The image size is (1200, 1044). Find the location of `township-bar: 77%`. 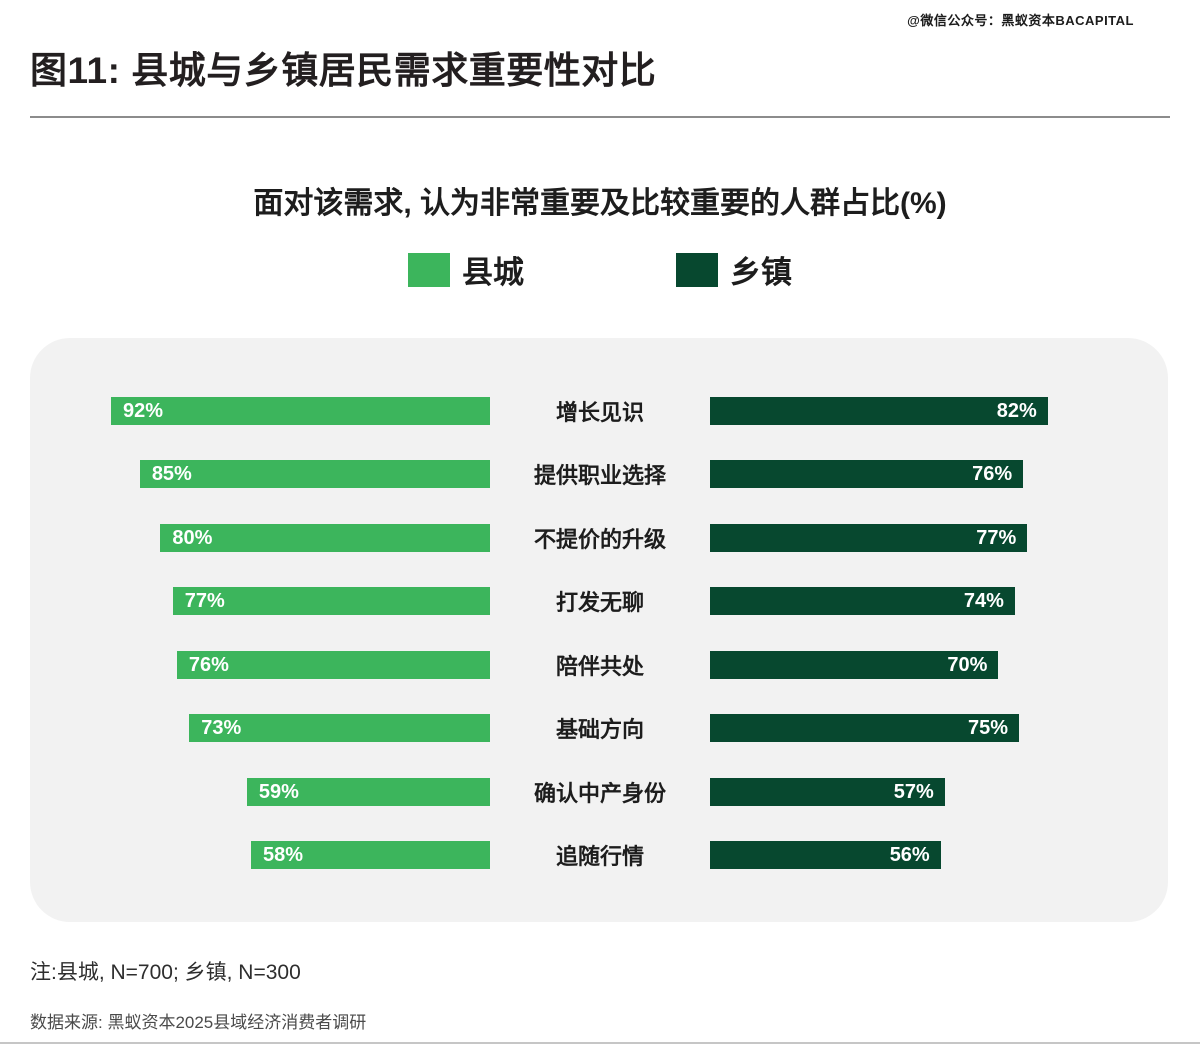

township-bar: 77% is located at coordinates (869, 537).